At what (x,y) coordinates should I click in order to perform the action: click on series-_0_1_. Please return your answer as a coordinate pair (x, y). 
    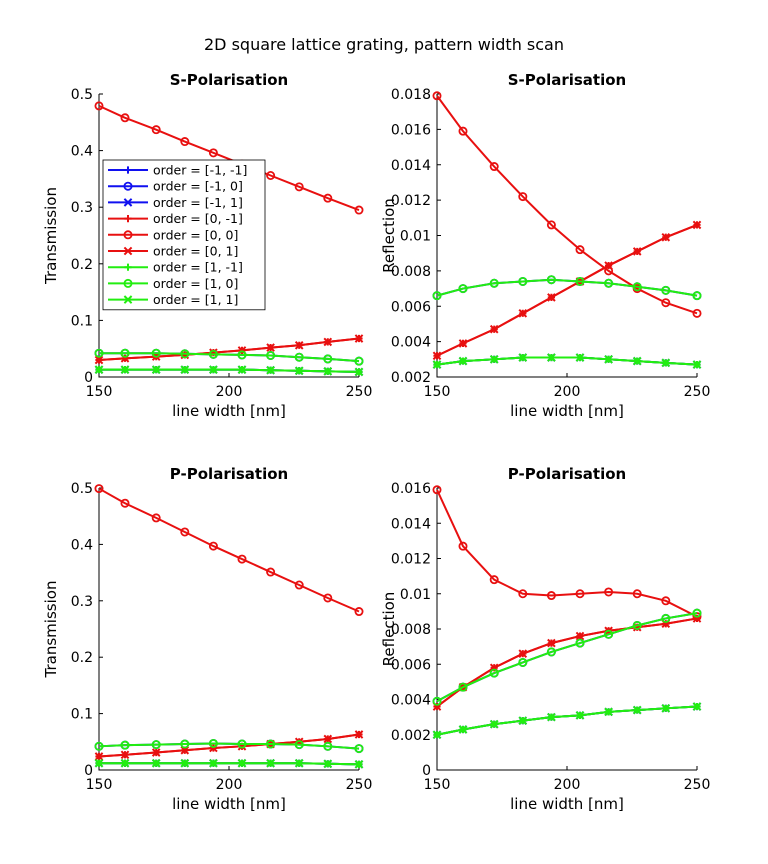
    Looking at the image, I should click on (567, 662).